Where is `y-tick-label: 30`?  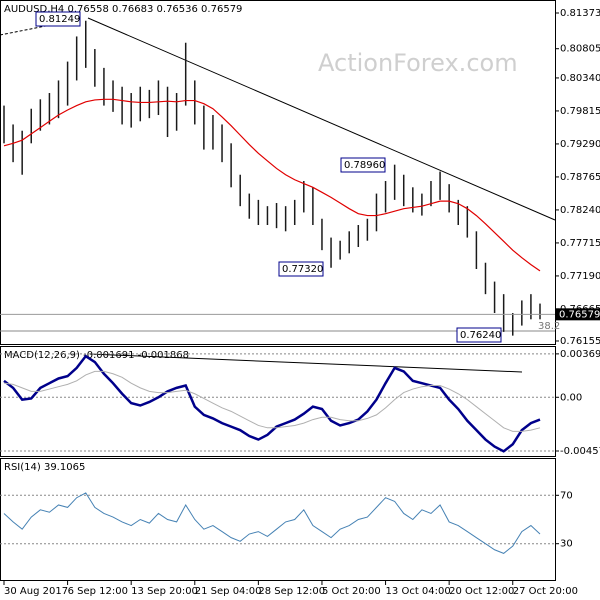
y-tick-label: 30 is located at coordinates (566, 544).